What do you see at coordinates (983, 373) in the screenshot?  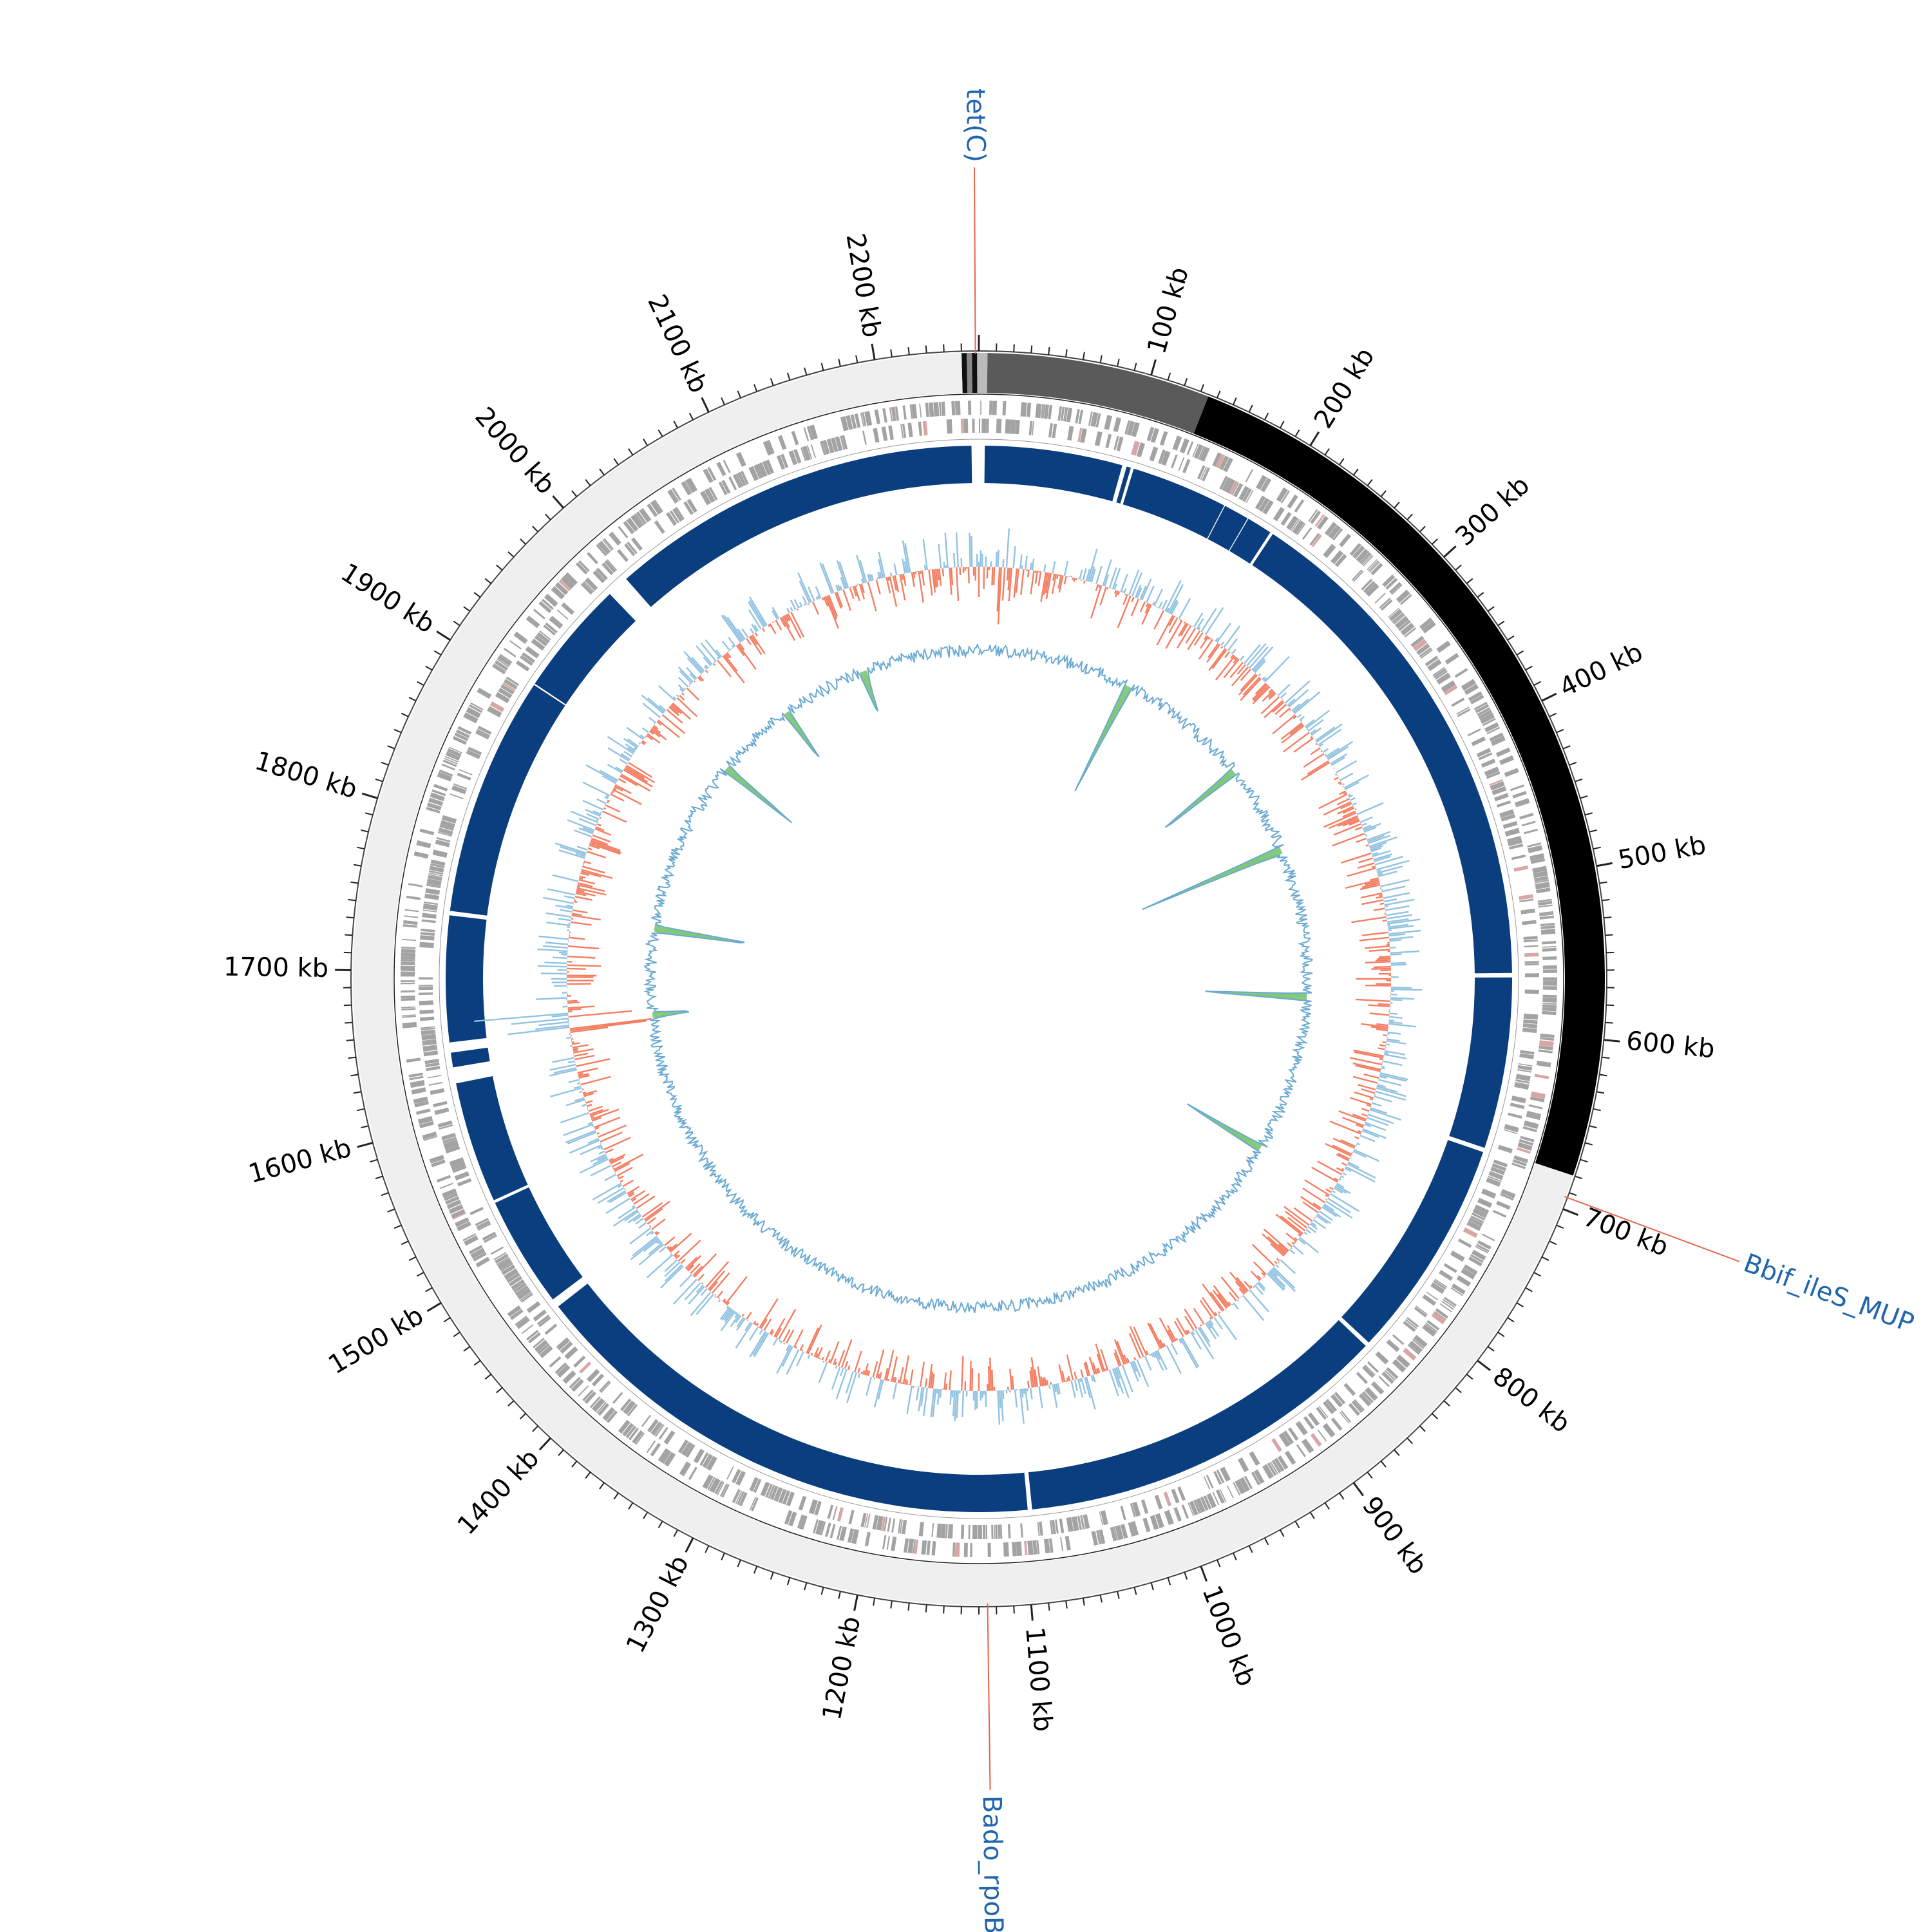 I see `contig-segment` at bounding box center [983, 373].